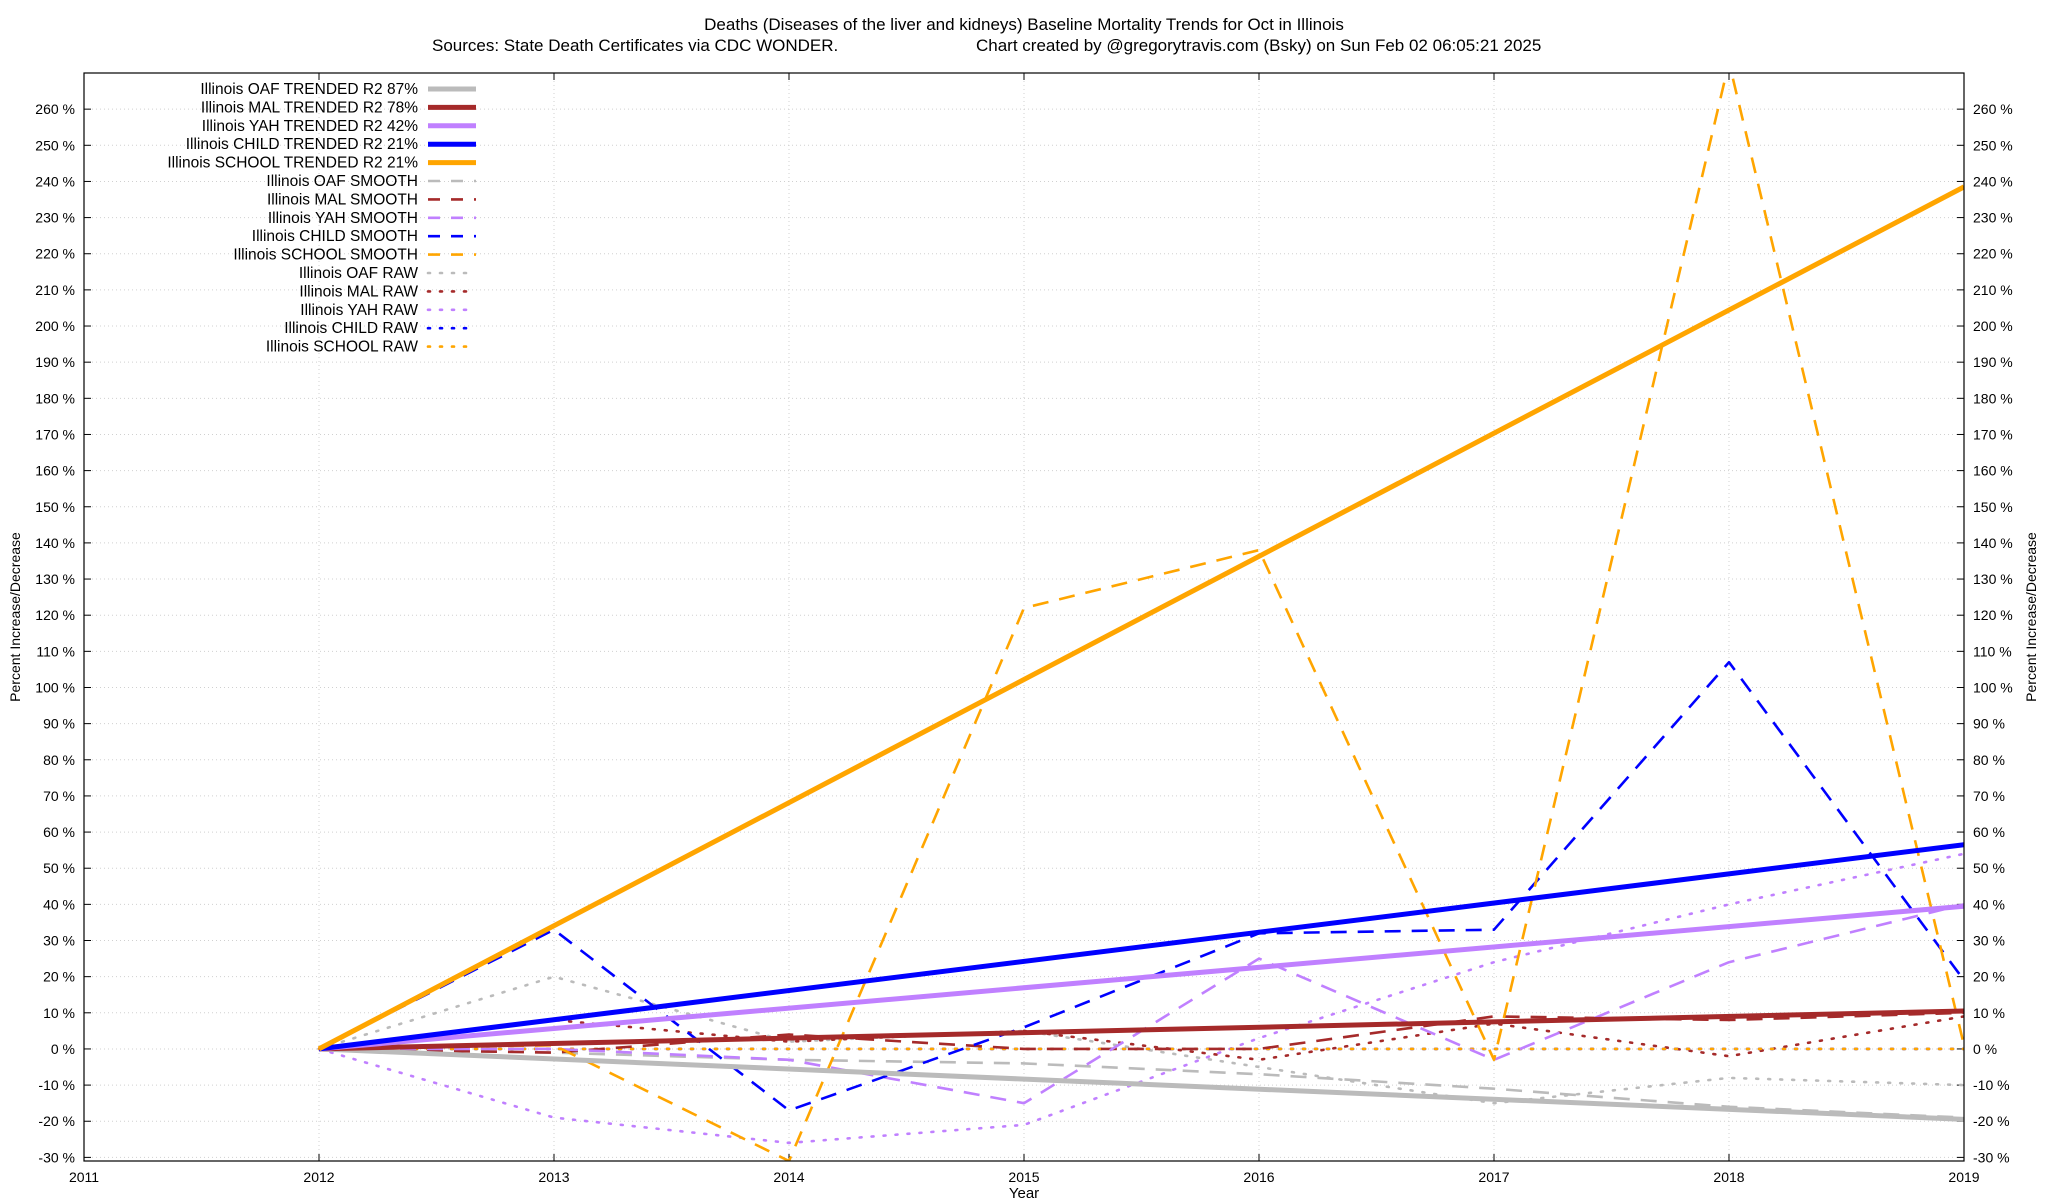 This screenshot has height=1200, width=2048. What do you see at coordinates (59, 977) in the screenshot?
I see `y-tick-label: 20 %` at bounding box center [59, 977].